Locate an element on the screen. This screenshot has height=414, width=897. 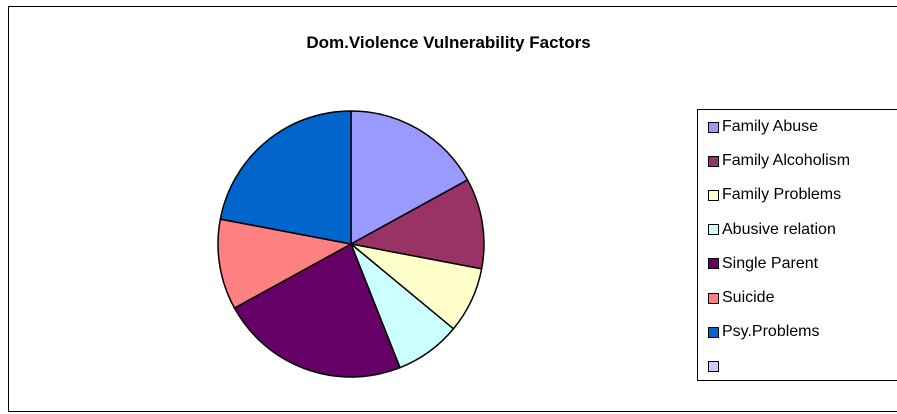
legend-label: Psy.Problems is located at coordinates (771, 332).